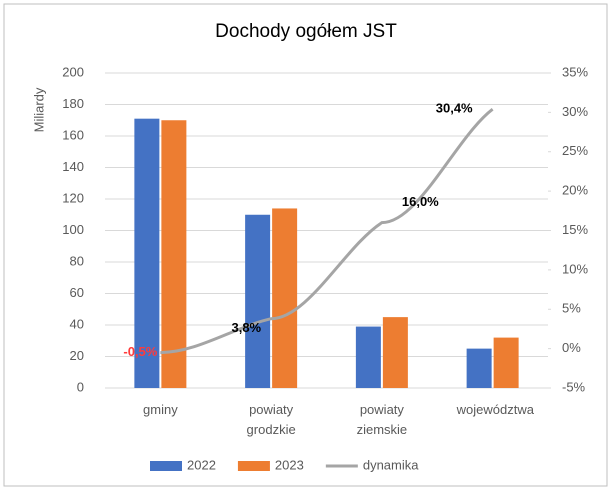  I want to click on x-tick-label-box: województwa, so click(495, 409).